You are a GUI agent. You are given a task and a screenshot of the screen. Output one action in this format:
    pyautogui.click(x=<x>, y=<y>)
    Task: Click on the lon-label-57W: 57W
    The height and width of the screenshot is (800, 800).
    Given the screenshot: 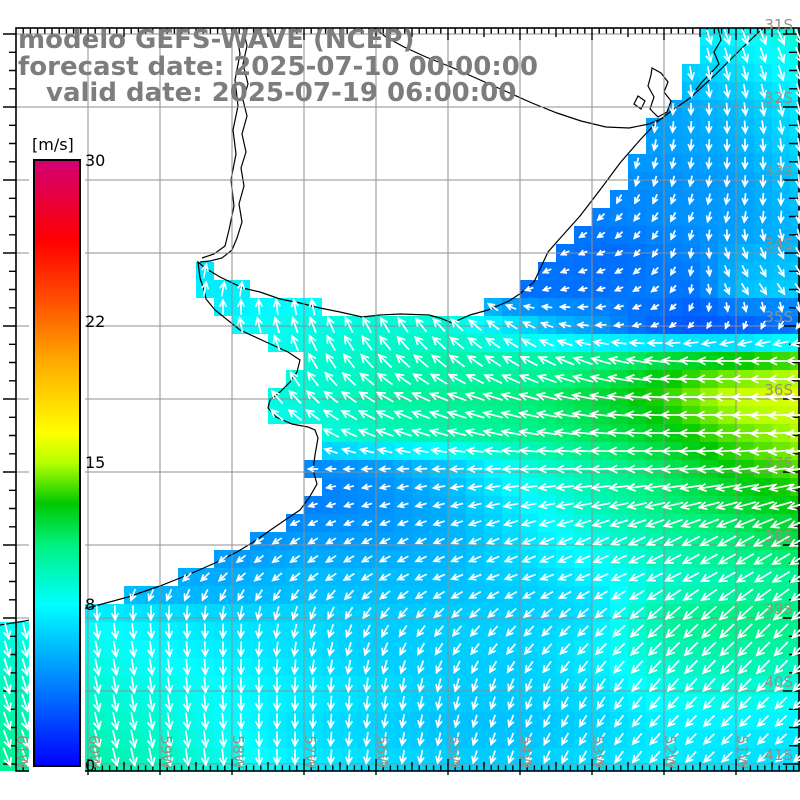 What is the action you would take?
    pyautogui.click(x=310, y=752)
    